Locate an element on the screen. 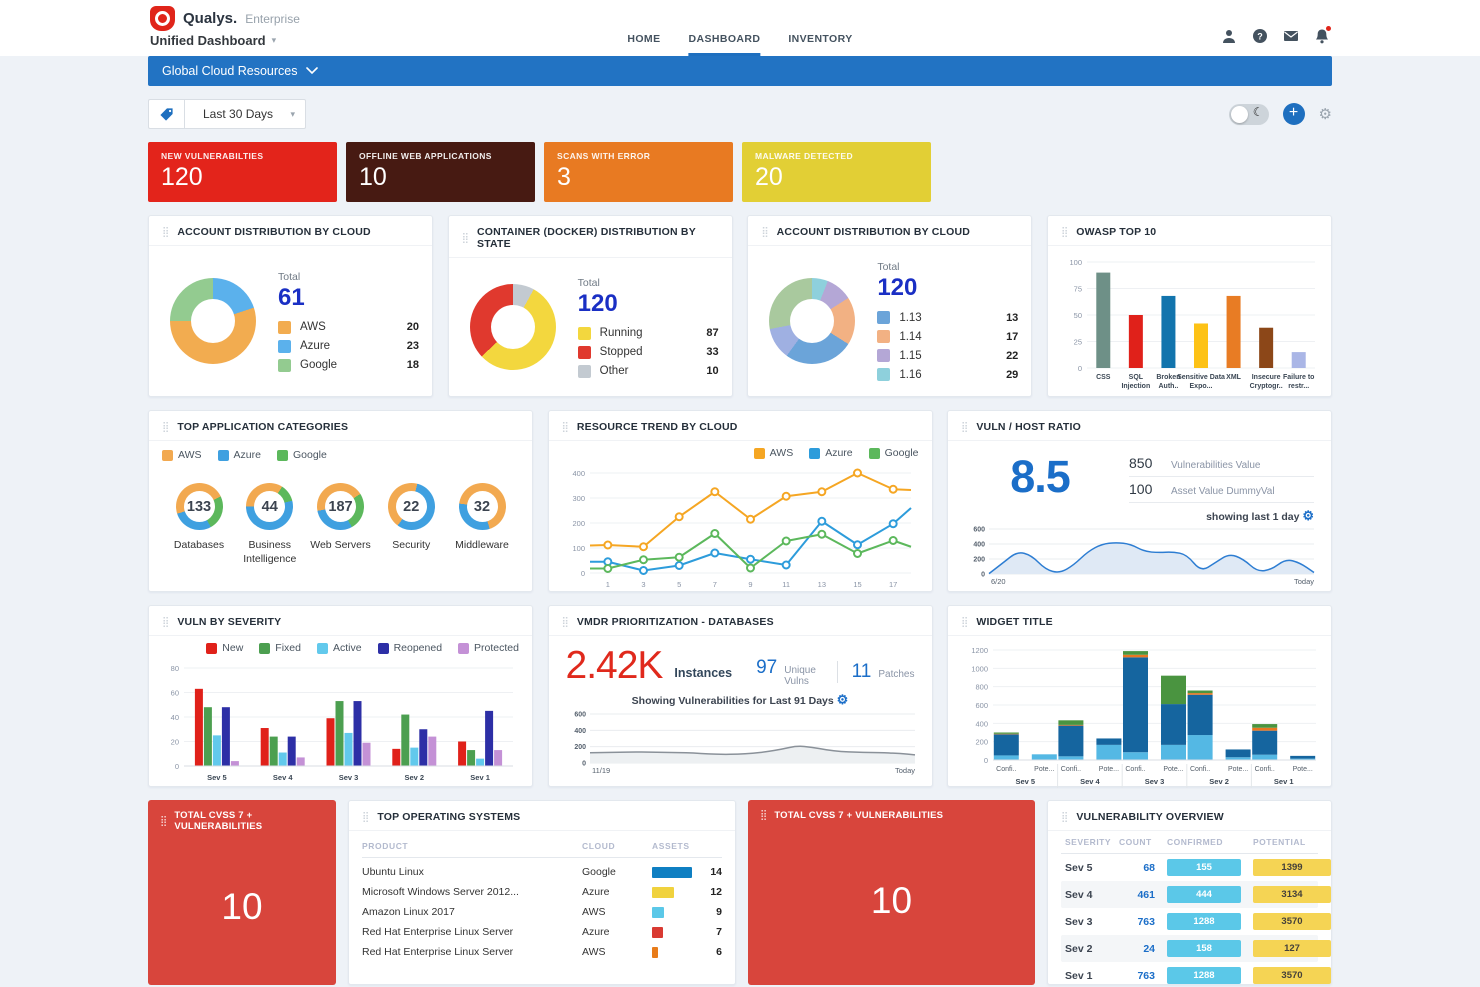 This screenshot has width=1480, height=987. unique-vulns-value: 97 is located at coordinates (767, 667).